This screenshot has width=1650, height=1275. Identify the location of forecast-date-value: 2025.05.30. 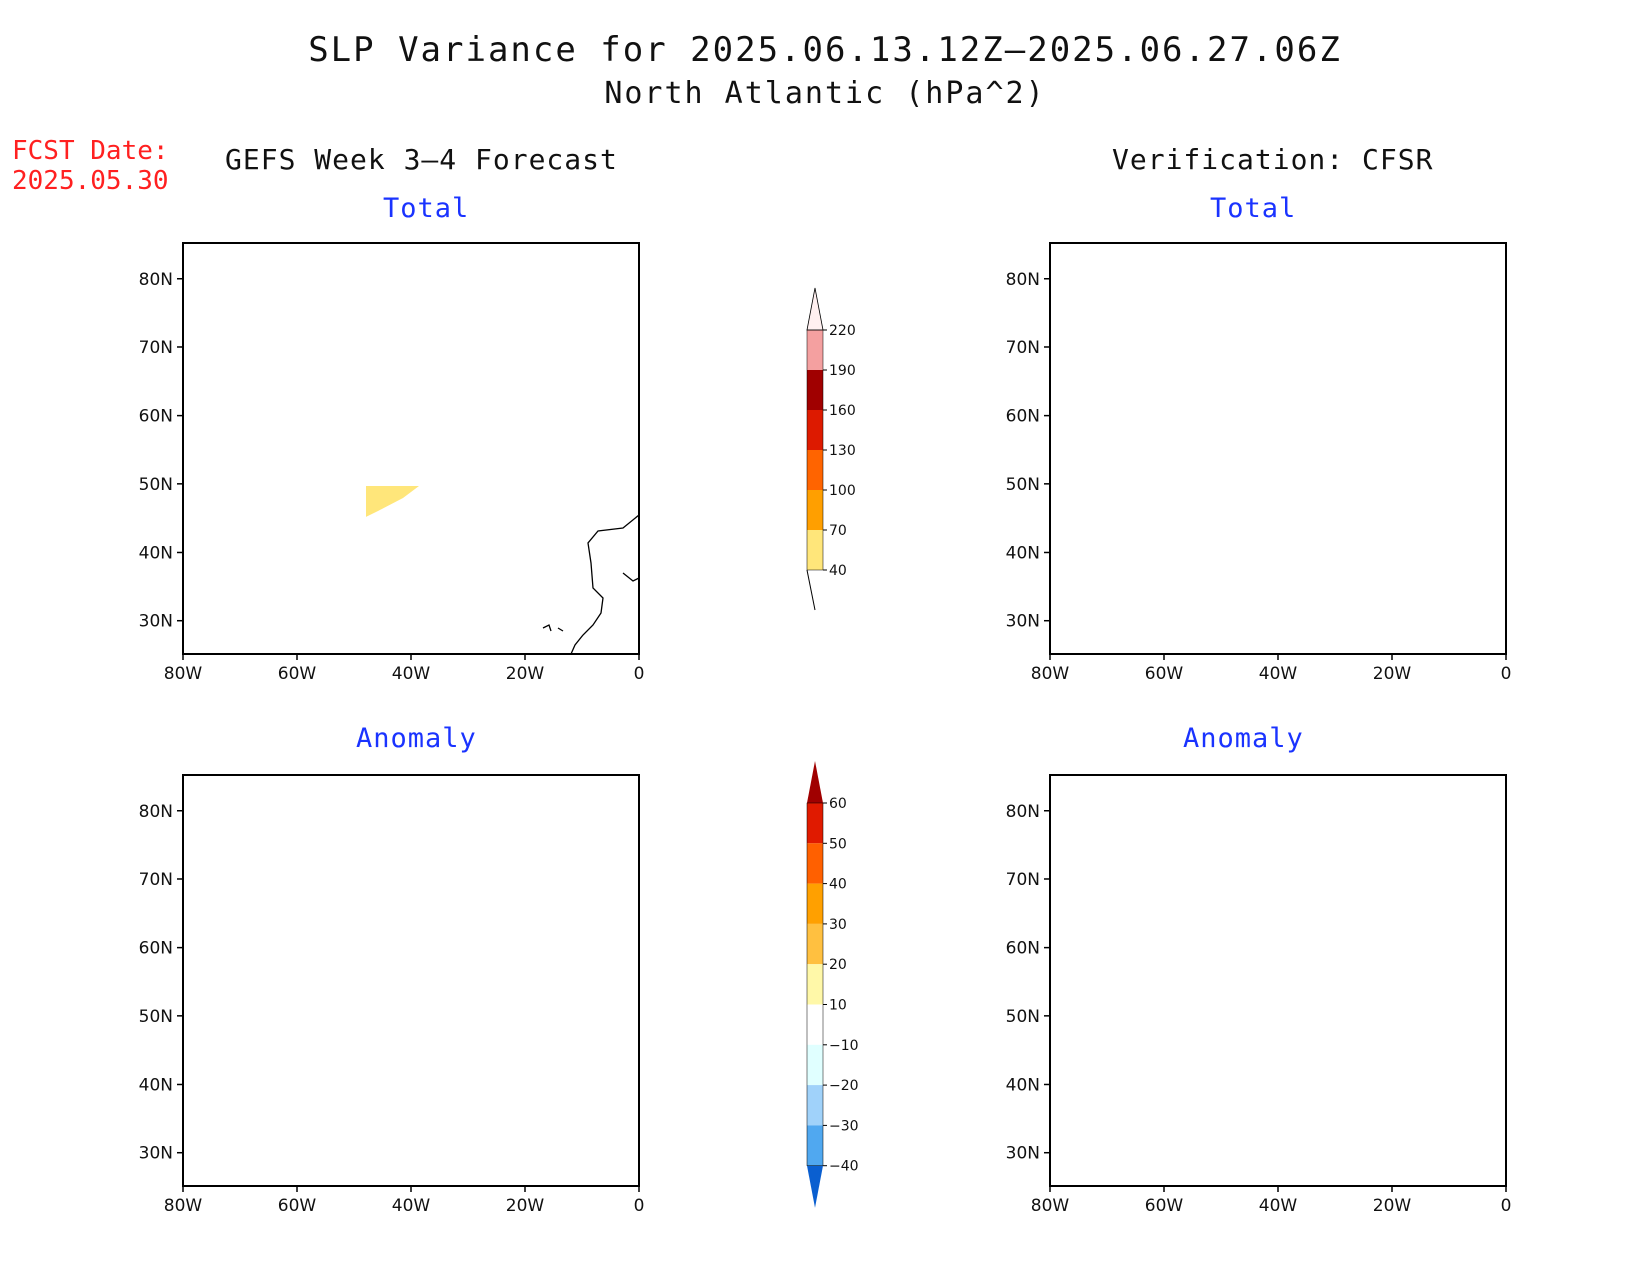
(90, 181).